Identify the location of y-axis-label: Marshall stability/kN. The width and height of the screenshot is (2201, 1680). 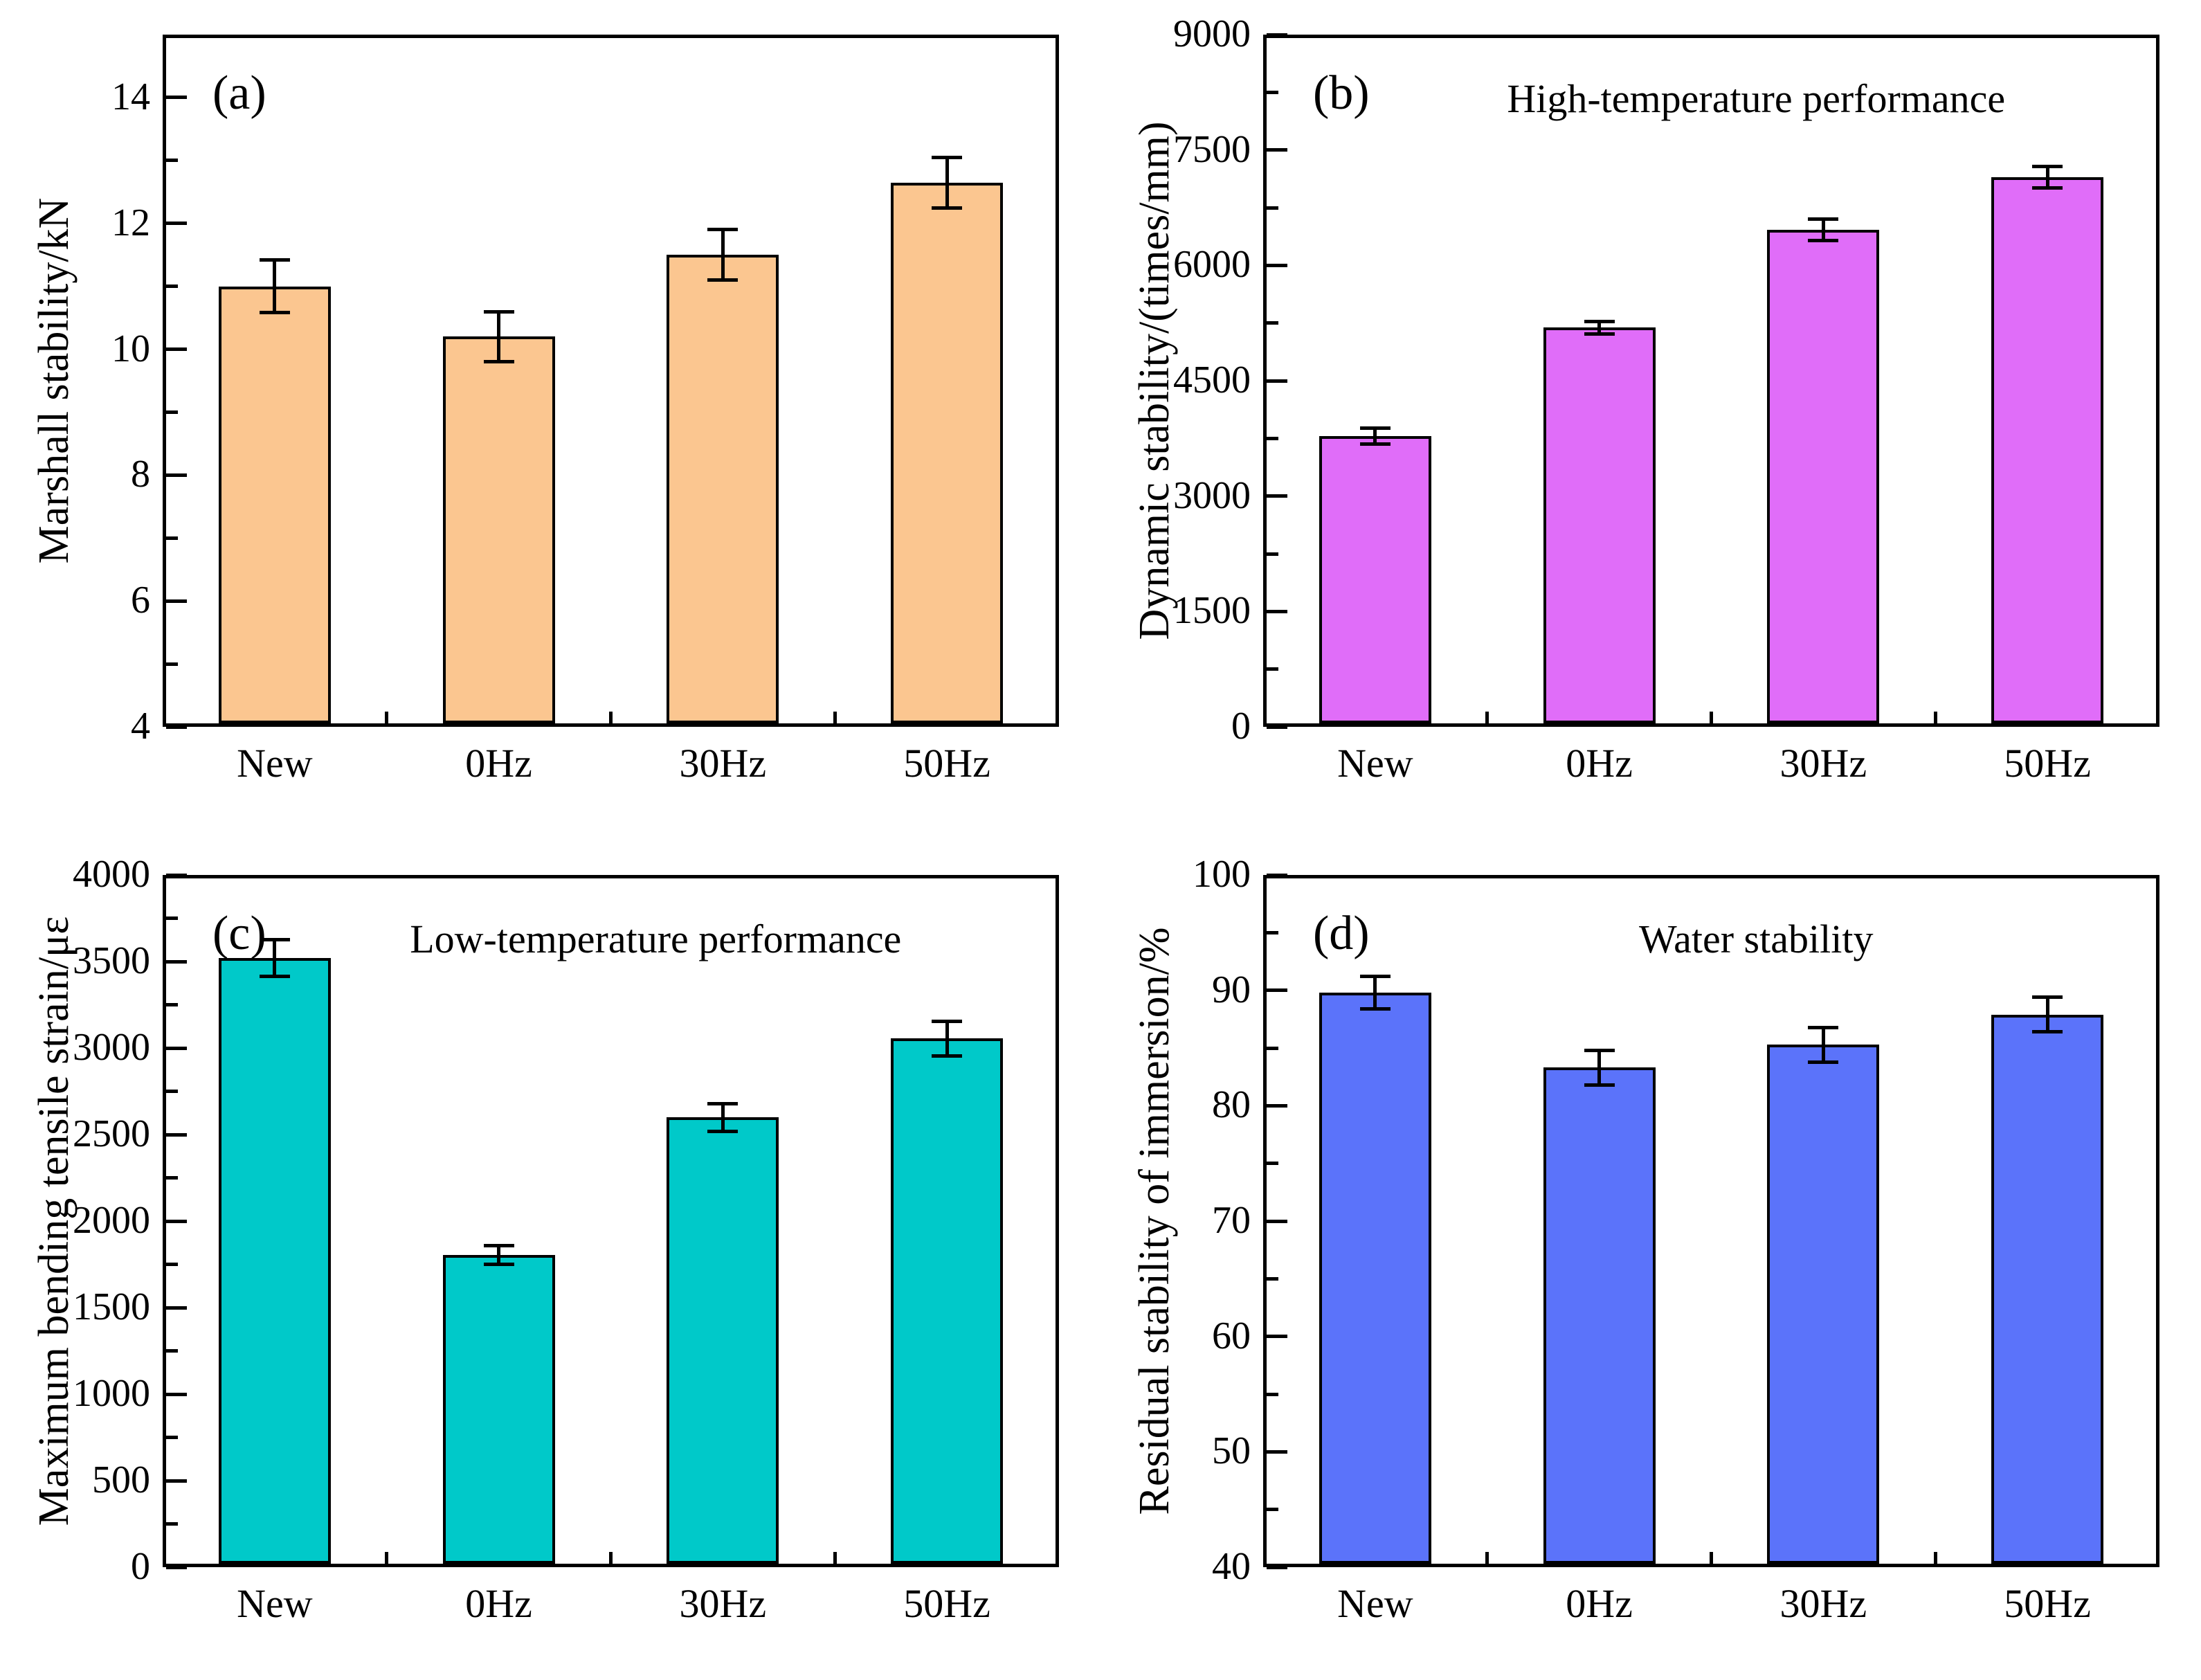
(54, 380).